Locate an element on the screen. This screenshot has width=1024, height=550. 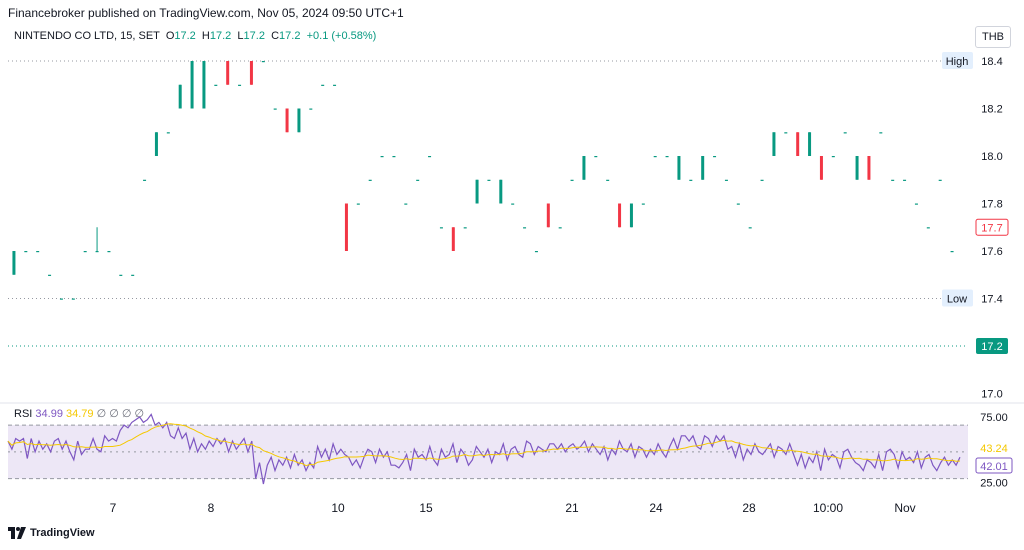
time-axis-label: 10 is located at coordinates (338, 508).